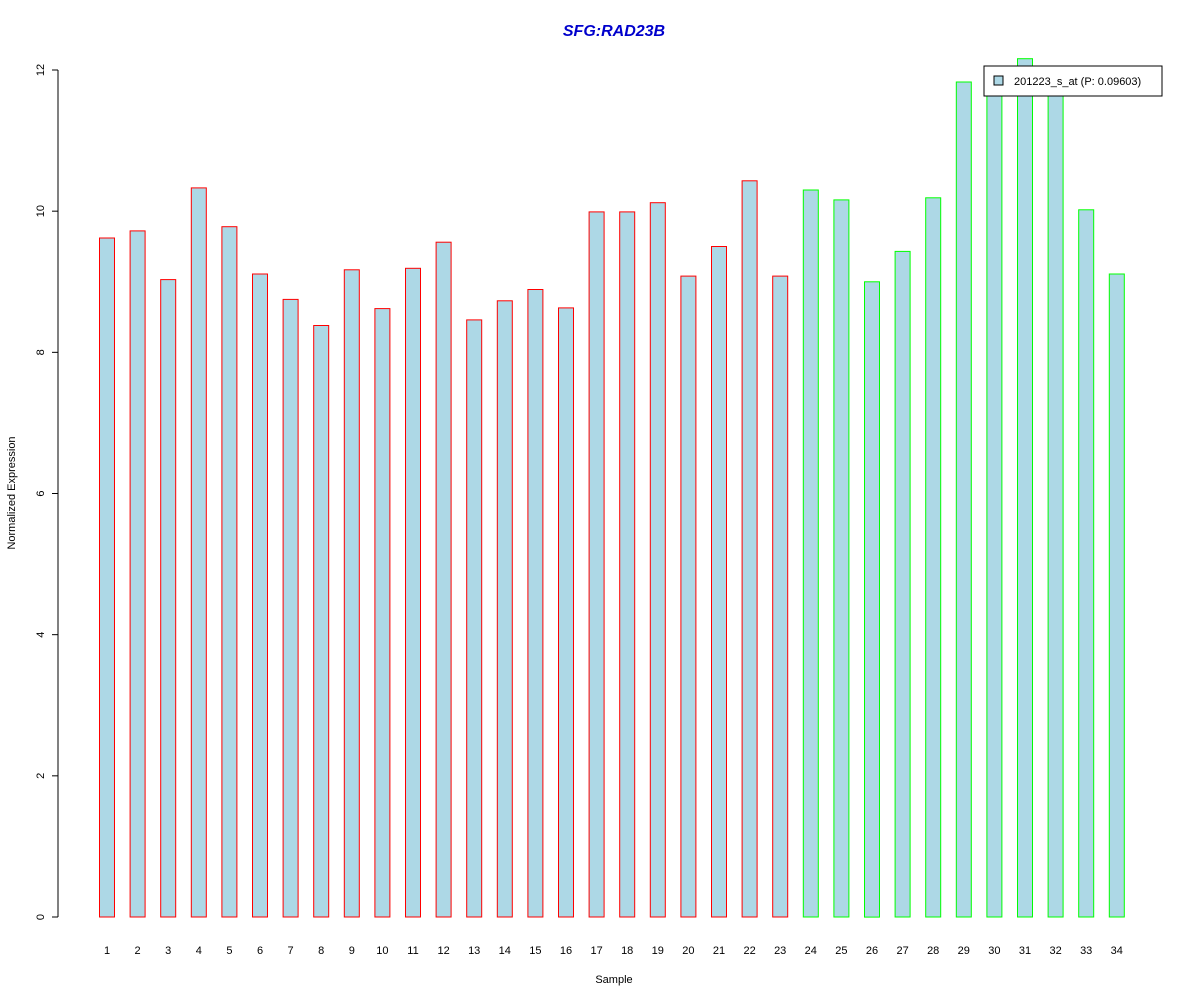 This screenshot has width=1200, height=1000. What do you see at coordinates (964, 951) in the screenshot?
I see `x-tick-label: 29` at bounding box center [964, 951].